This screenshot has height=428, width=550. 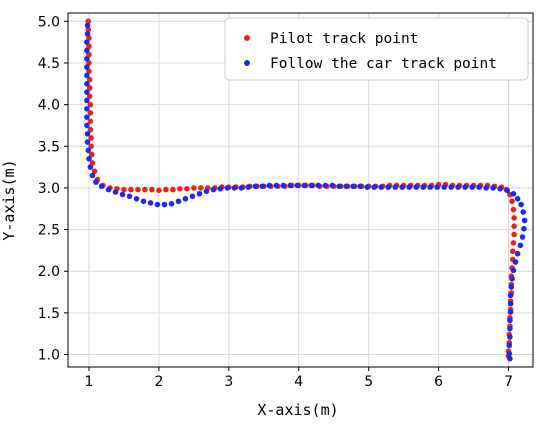 What do you see at coordinates (49, 22) in the screenshot?
I see `y-tick-label: 5.0` at bounding box center [49, 22].